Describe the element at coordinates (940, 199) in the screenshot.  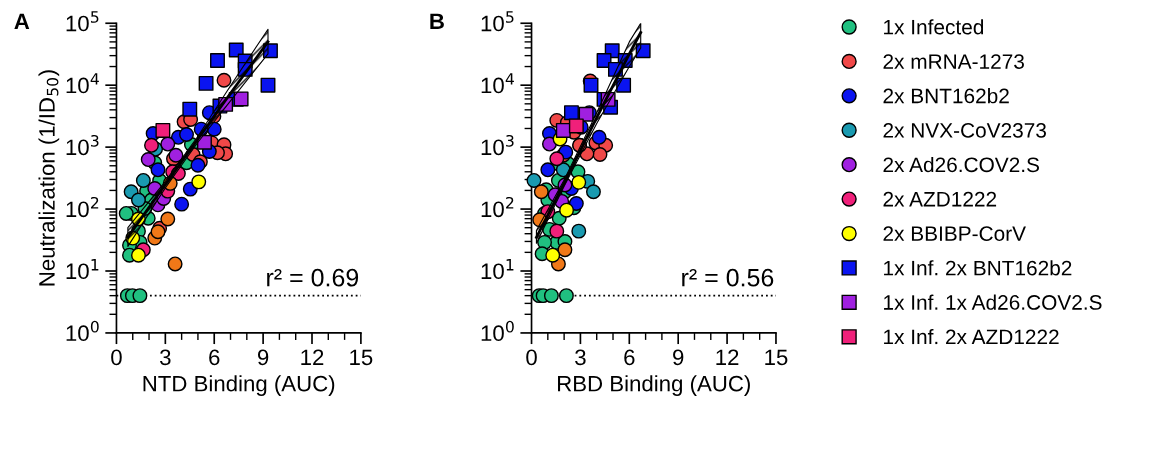
I see `legend-label: 2x AZD1222` at that location.